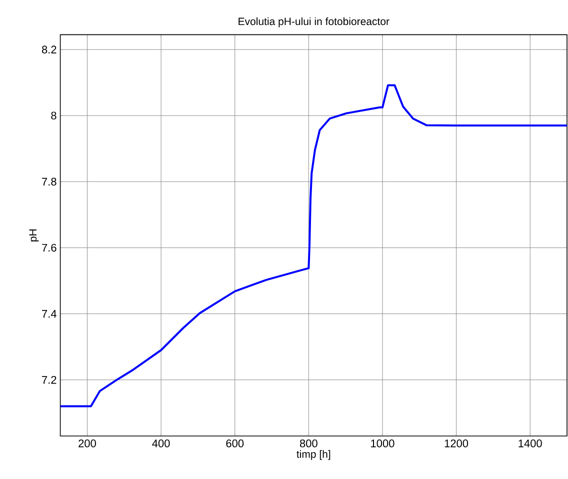 This screenshot has width=568, height=479. I want to click on y-tick-label: 7.8, so click(49, 182).